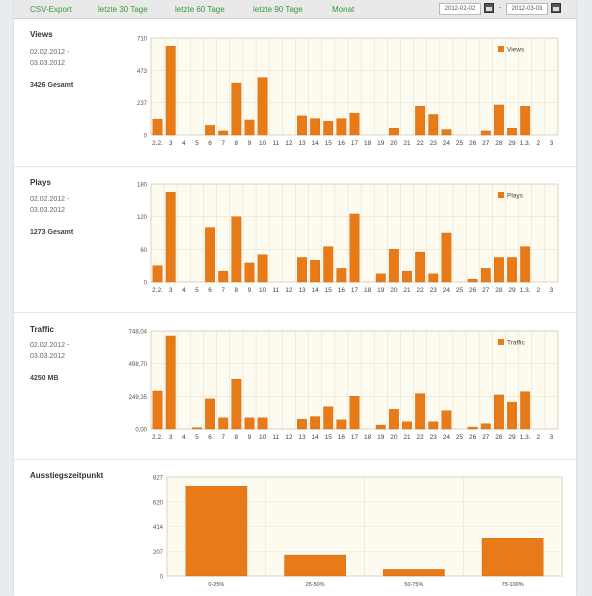 Image resolution: width=592 pixels, height=596 pixels. What do you see at coordinates (216, 585) in the screenshot?
I see `x-tick-label: 0-25%` at bounding box center [216, 585].